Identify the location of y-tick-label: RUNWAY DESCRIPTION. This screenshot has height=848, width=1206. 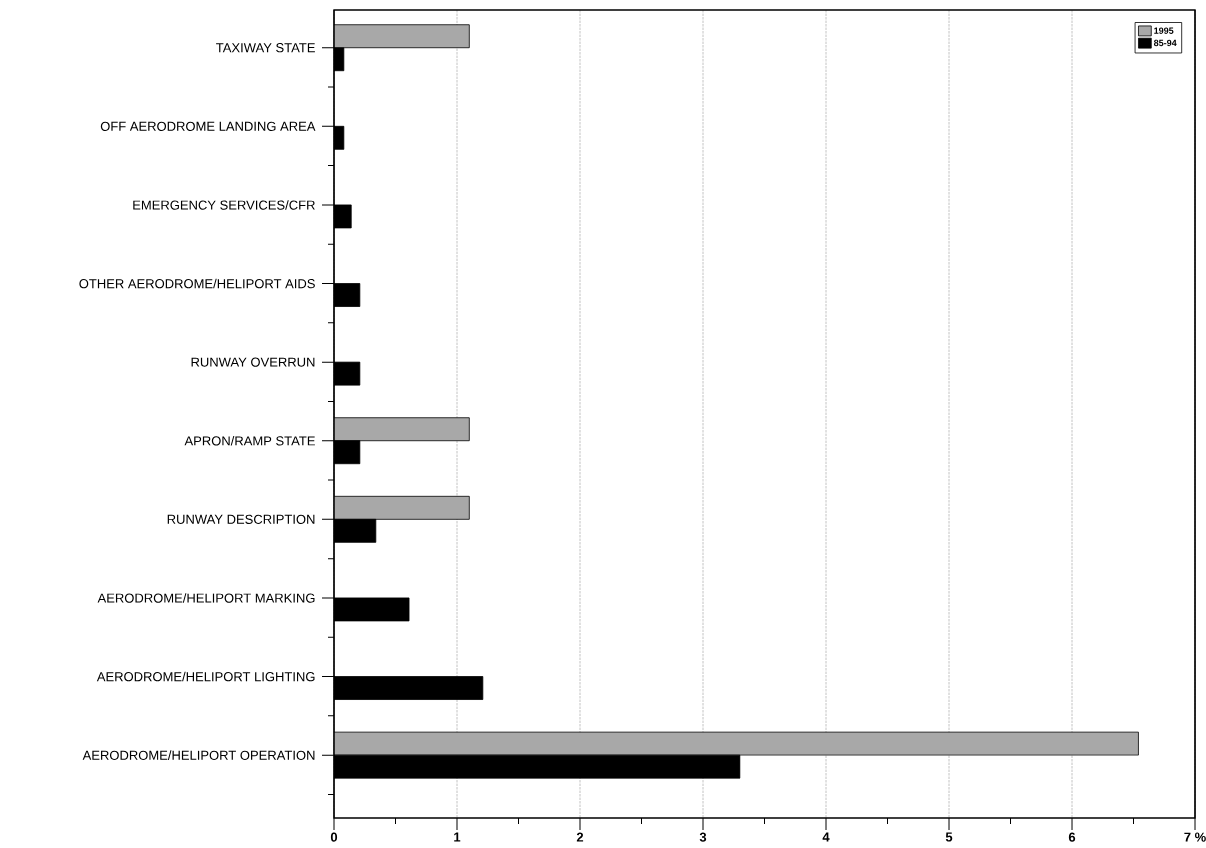
(241, 519).